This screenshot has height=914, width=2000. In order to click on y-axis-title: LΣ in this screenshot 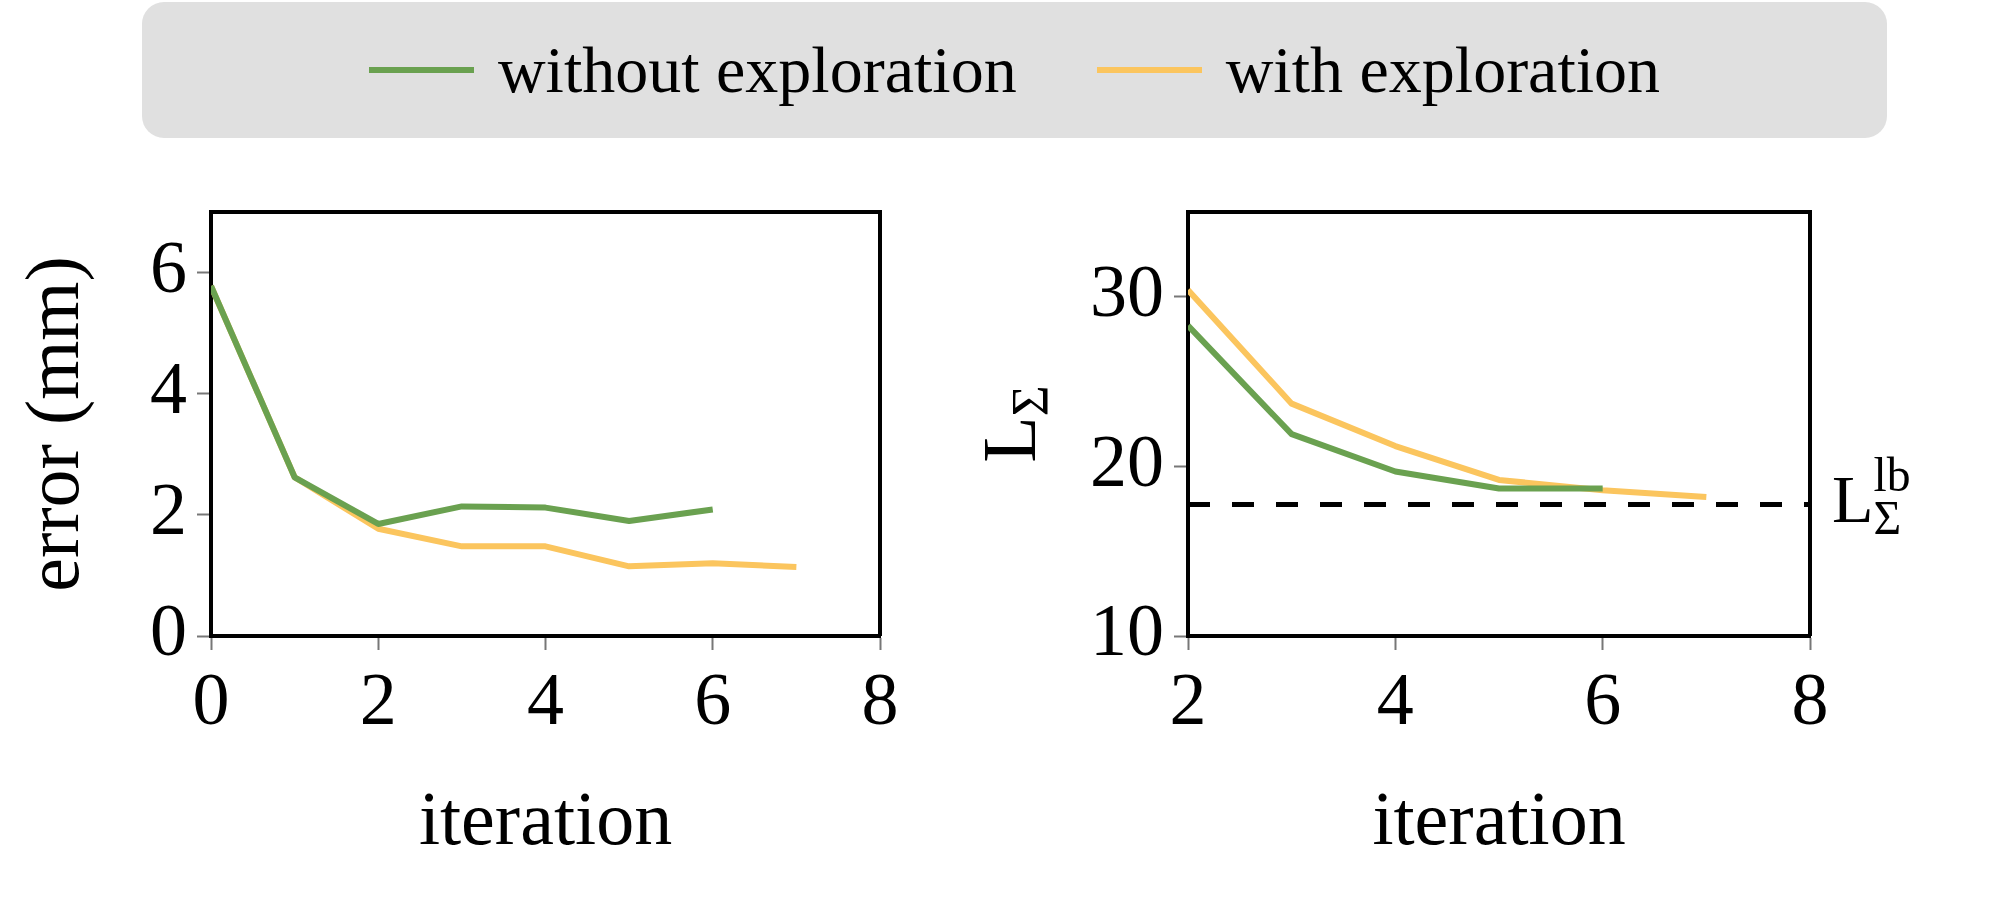, I will do `click(1013, 424)`.